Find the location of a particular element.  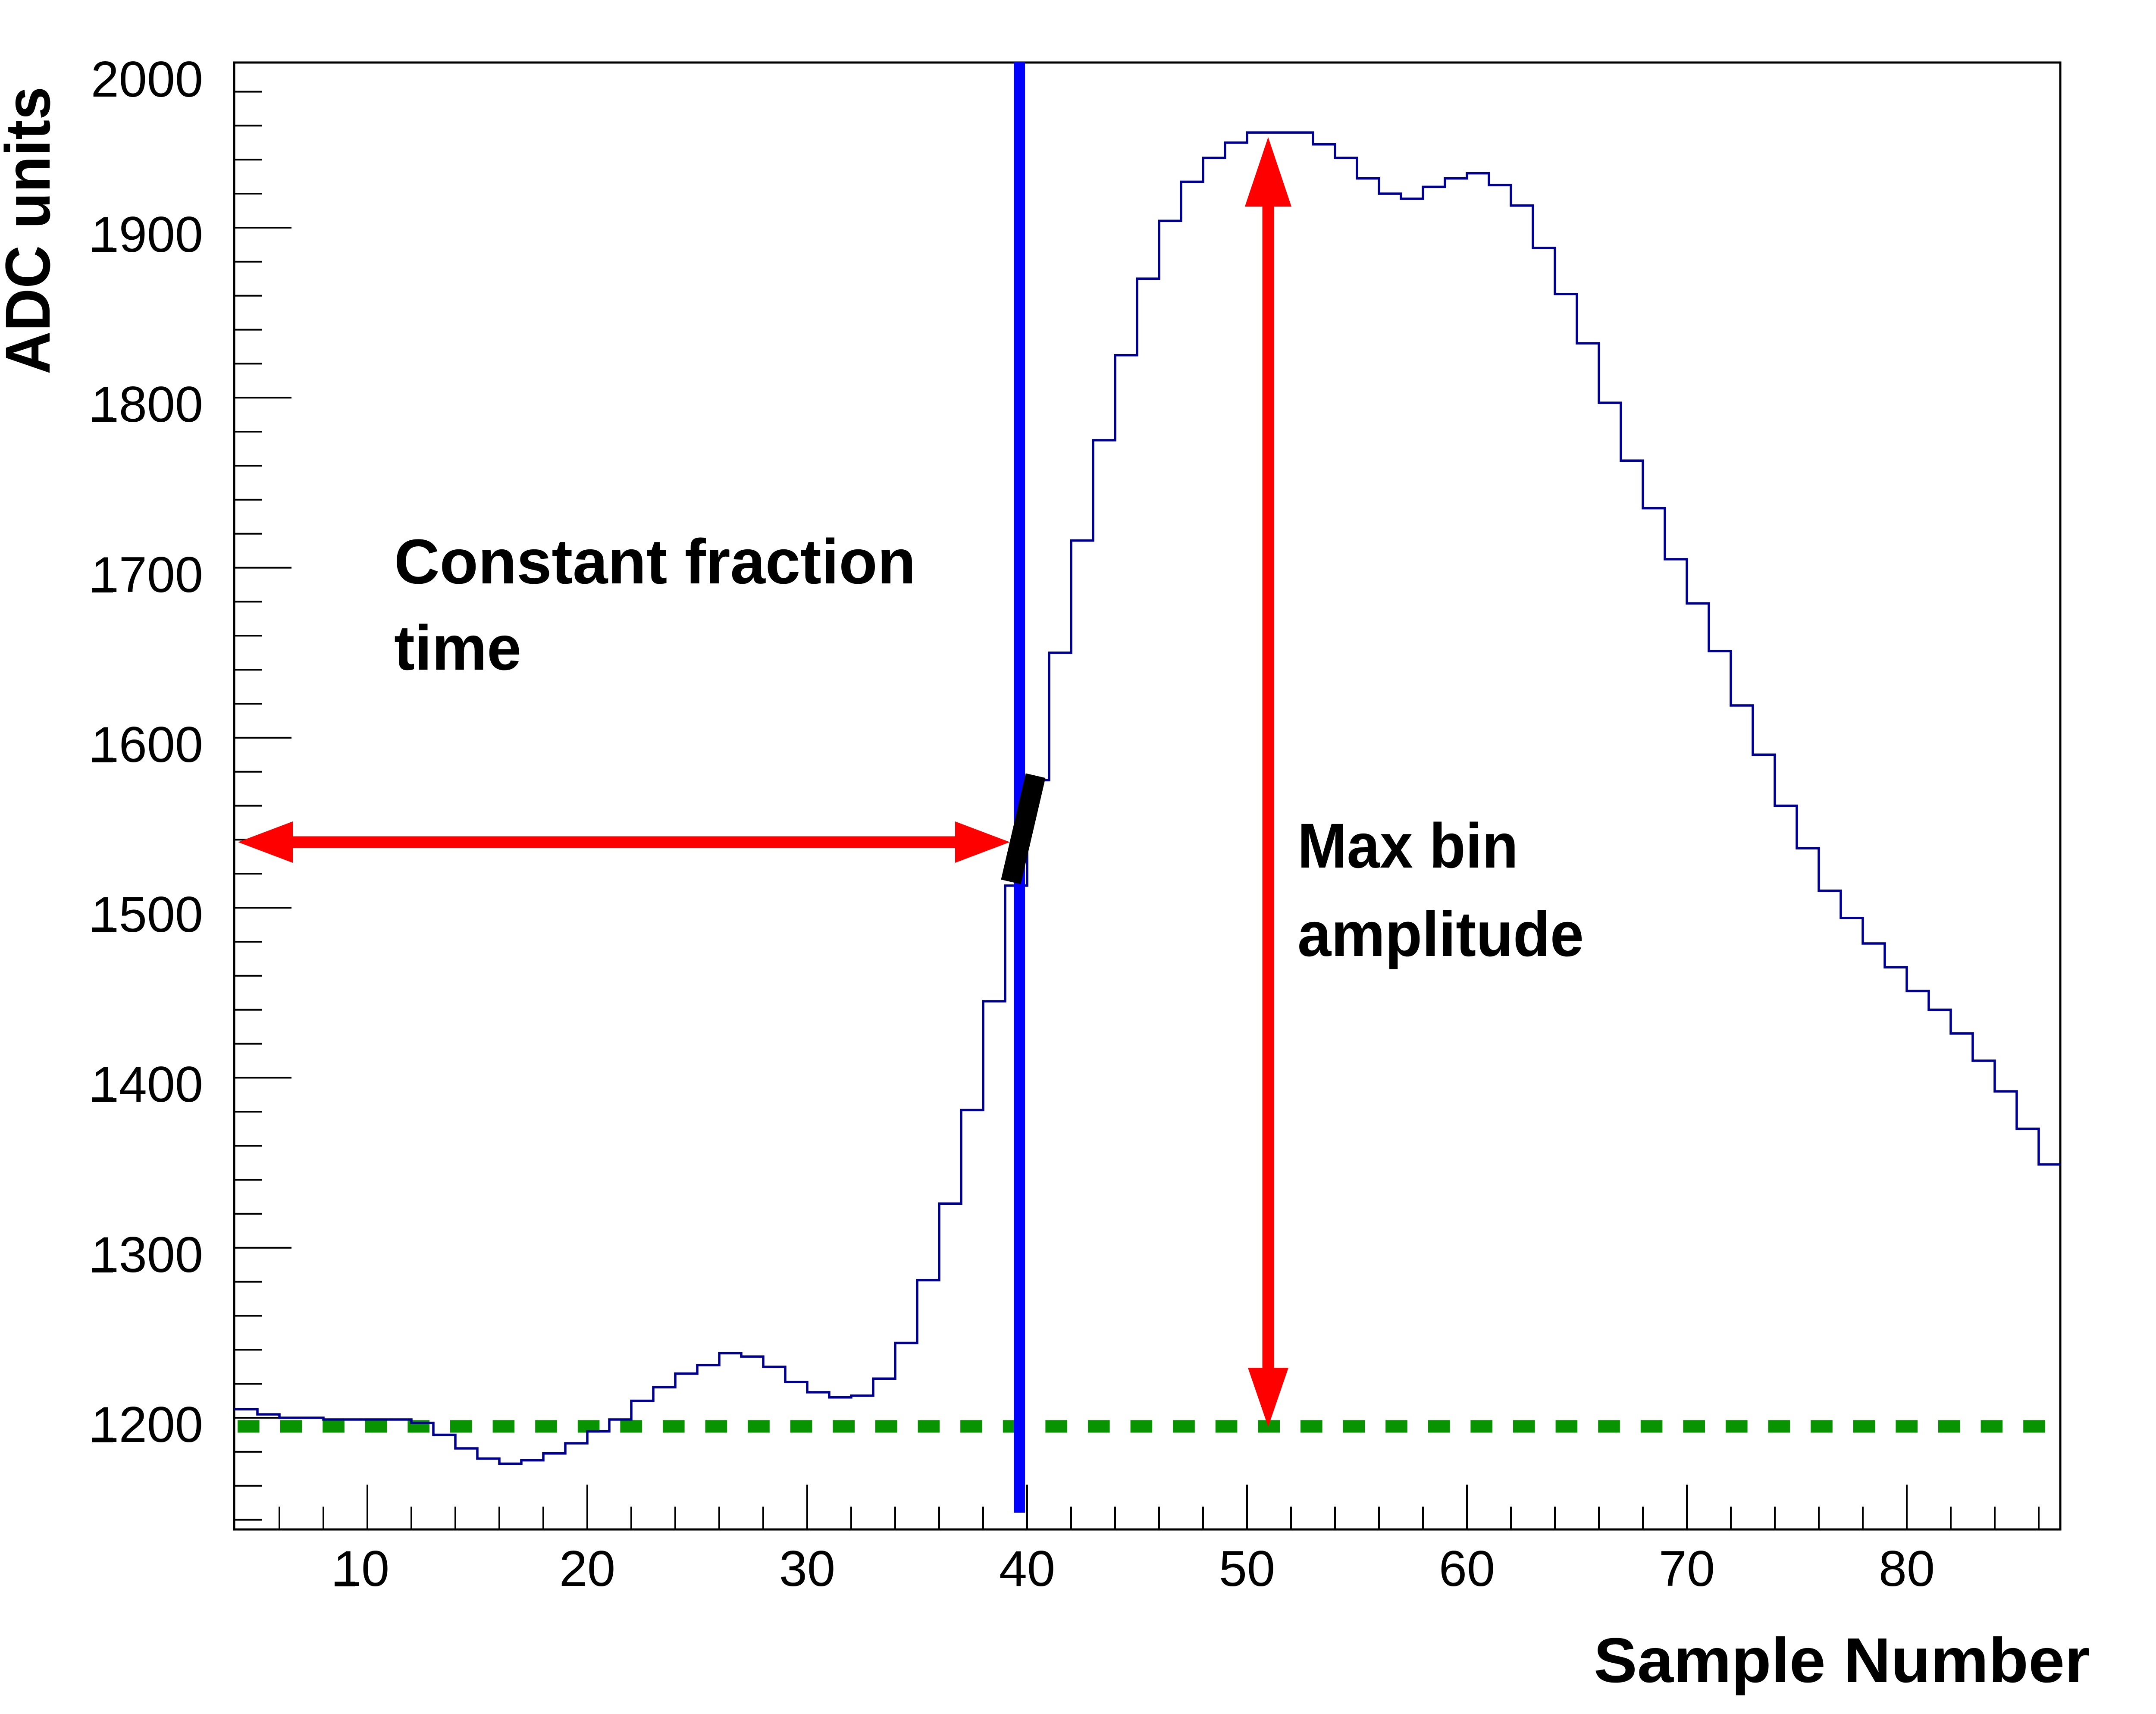

svg-text: 70 is located at coordinates (1687, 1568).